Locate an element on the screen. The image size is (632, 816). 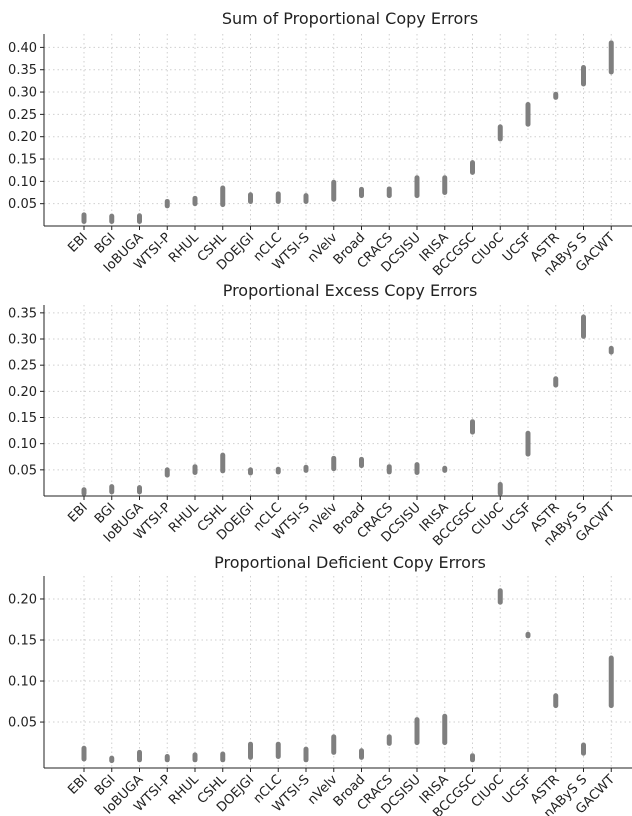
chart-title: Sum of Proportional Copy Errors is located at coordinates (350, 18).